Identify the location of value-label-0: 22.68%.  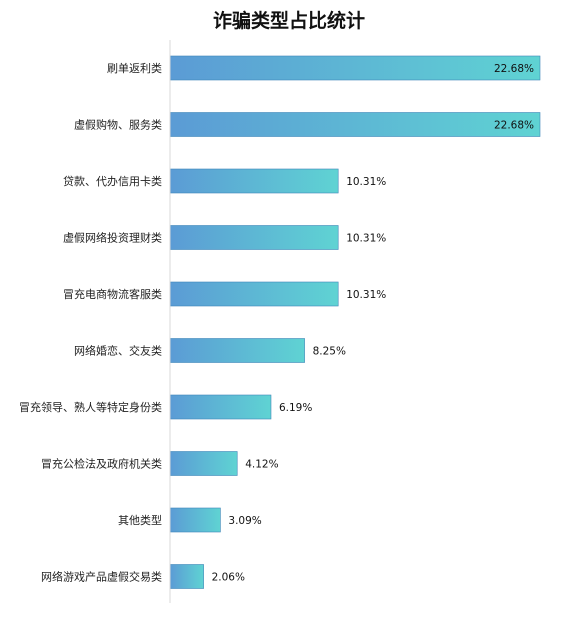
(514, 69).